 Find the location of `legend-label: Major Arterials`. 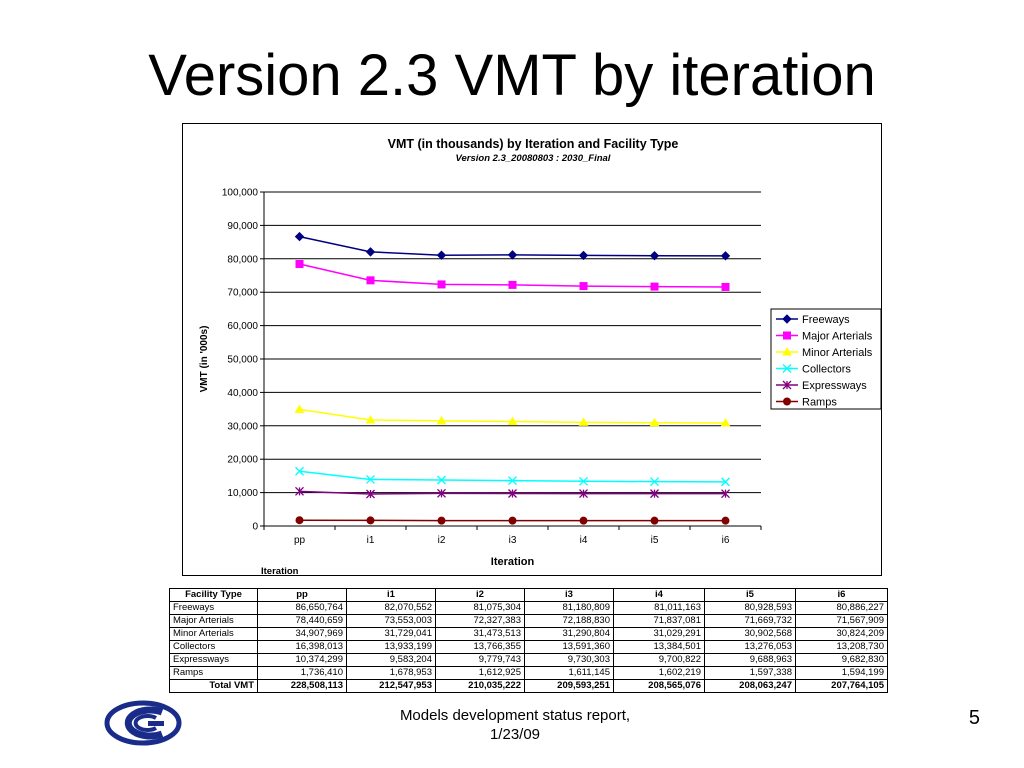

legend-label: Major Arterials is located at coordinates (837, 337).